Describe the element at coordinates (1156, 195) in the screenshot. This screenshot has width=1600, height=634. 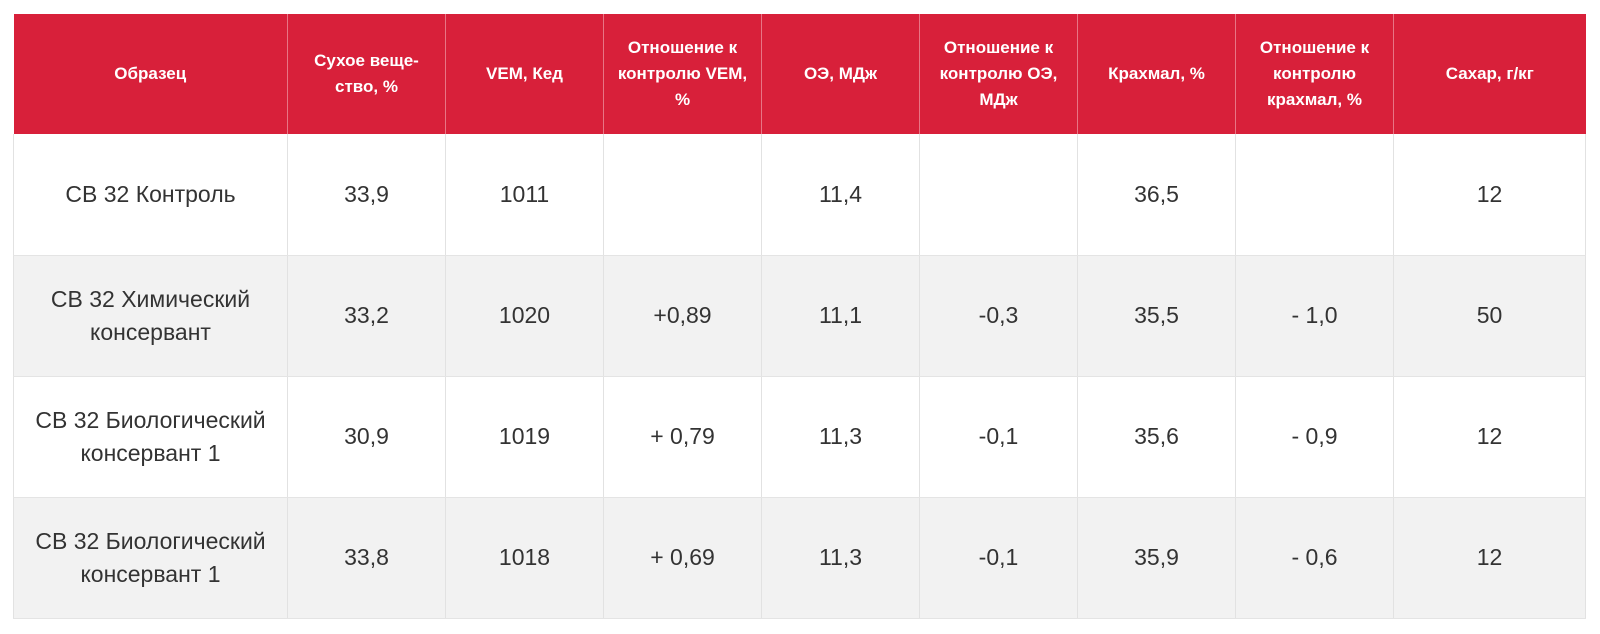
I see `table-cell: 36,5` at that location.